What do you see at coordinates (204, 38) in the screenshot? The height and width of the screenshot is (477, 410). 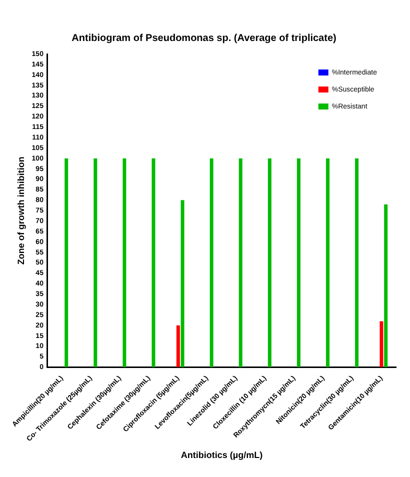 I see `chart-title: Antibiogram of Pseudomonas sp. (Average of triplicate)` at bounding box center [204, 38].